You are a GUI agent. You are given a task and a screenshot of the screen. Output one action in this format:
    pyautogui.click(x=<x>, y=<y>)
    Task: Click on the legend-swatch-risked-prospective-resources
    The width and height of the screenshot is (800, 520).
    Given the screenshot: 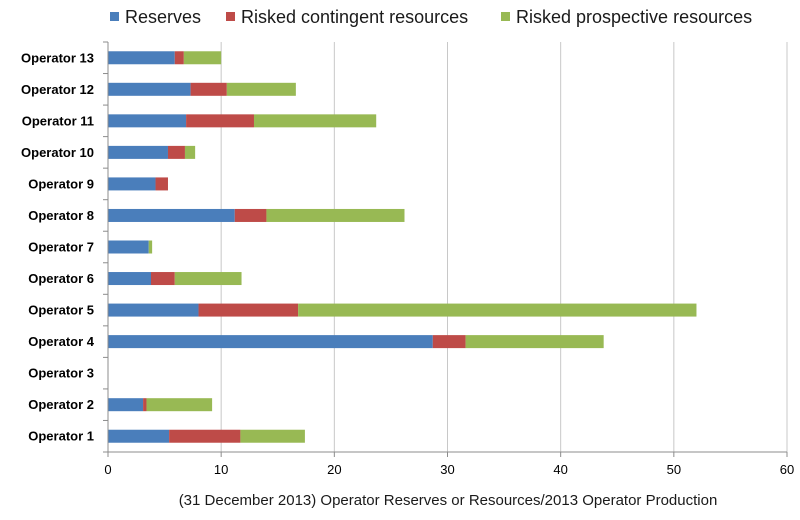 What is the action you would take?
    pyautogui.click(x=505, y=16)
    